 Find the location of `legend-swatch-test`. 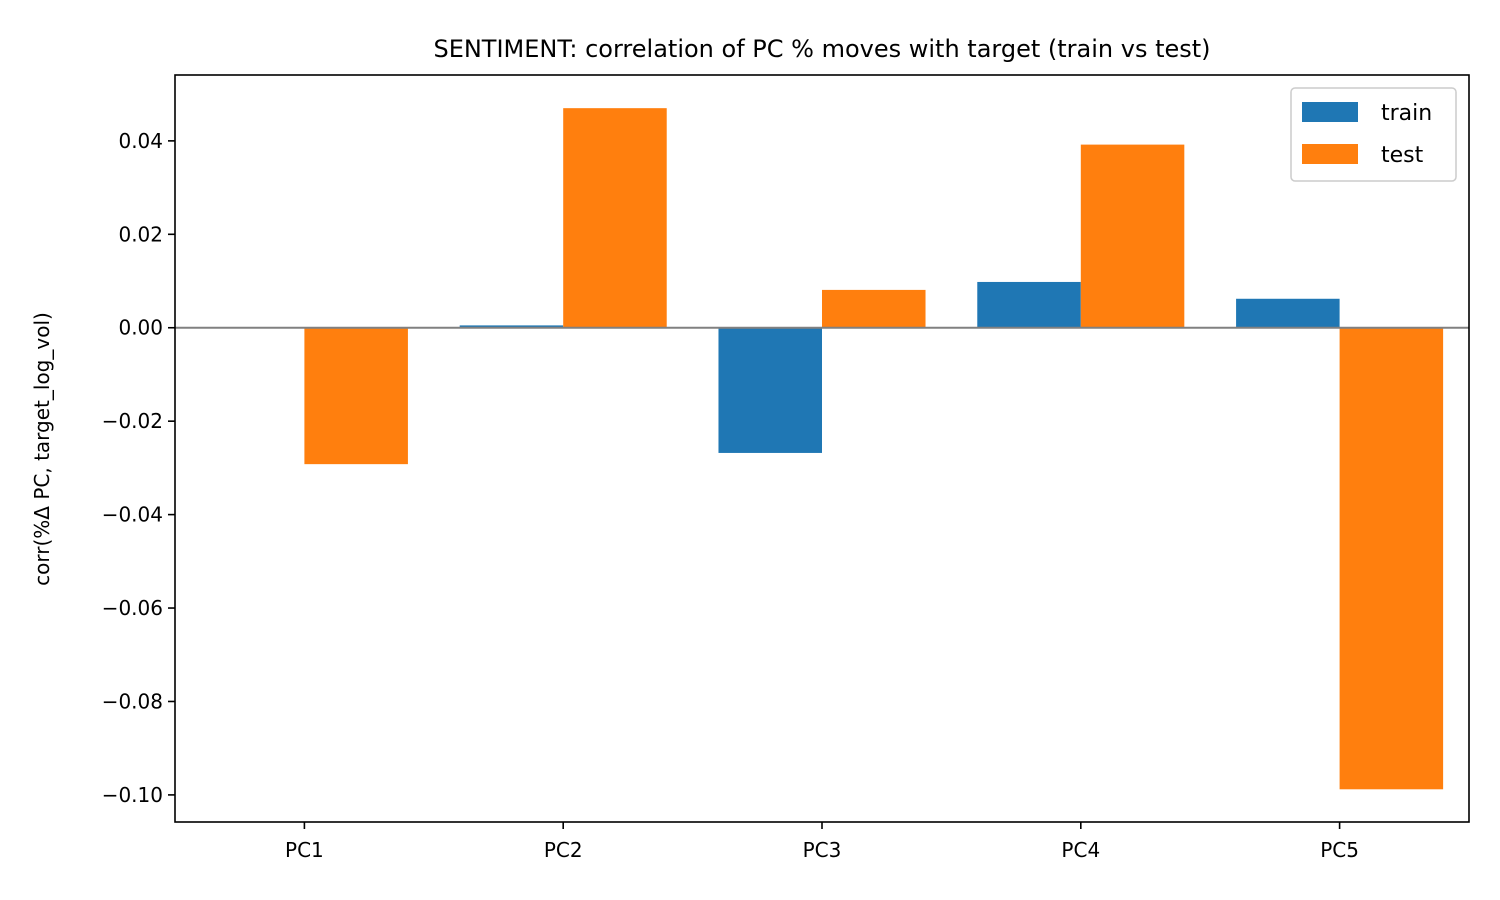

legend-swatch-test is located at coordinates (1330, 154).